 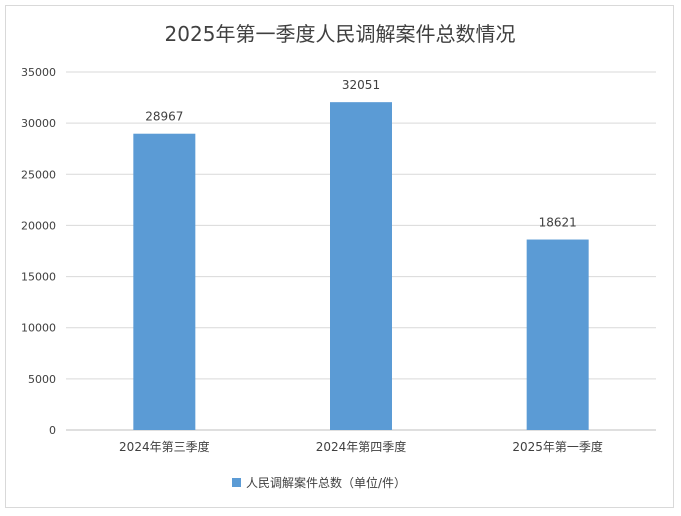 I want to click on y-tick-label: 35000, so click(x=38, y=72).